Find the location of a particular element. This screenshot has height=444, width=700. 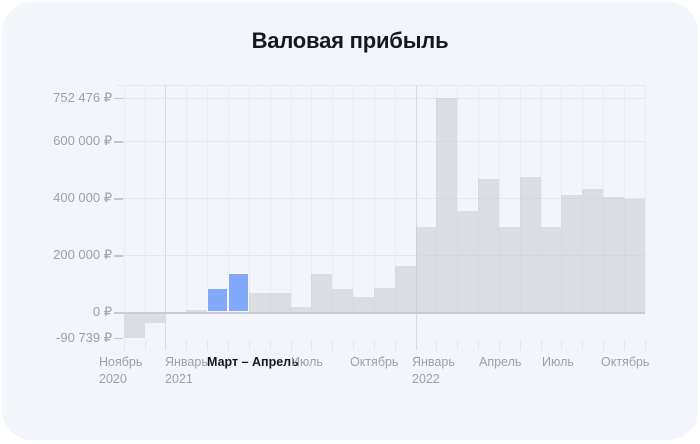

chart-title: Валовая прибыль is located at coordinates (350, 40).